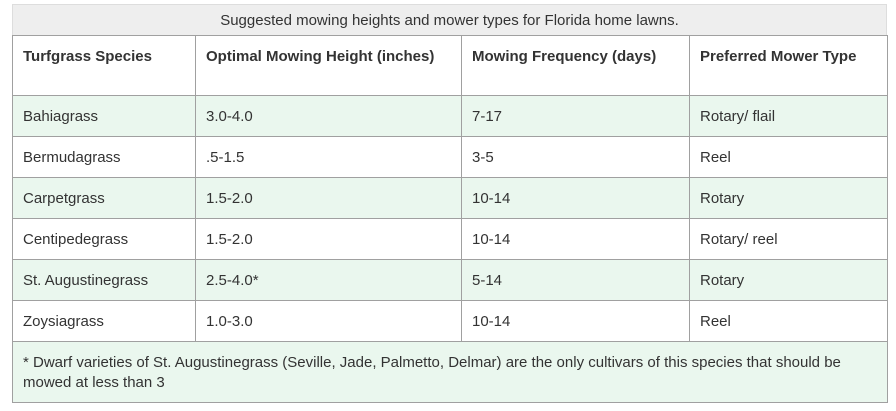 This screenshot has width=896, height=411. What do you see at coordinates (104, 116) in the screenshot?
I see `cell-species: Bahiagrass` at bounding box center [104, 116].